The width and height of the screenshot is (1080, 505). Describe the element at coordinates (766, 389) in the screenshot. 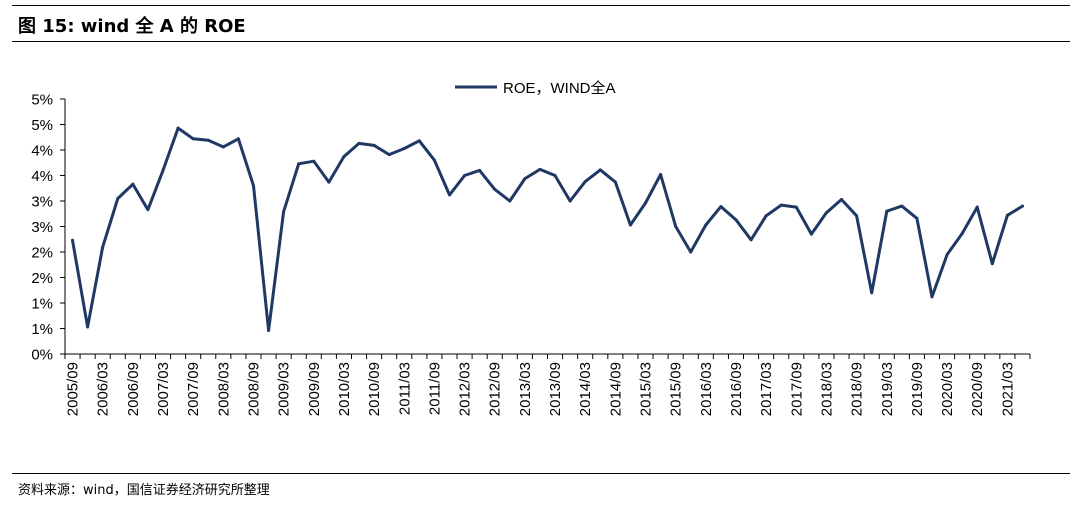

I see `x-tick-label: 2017/03` at that location.